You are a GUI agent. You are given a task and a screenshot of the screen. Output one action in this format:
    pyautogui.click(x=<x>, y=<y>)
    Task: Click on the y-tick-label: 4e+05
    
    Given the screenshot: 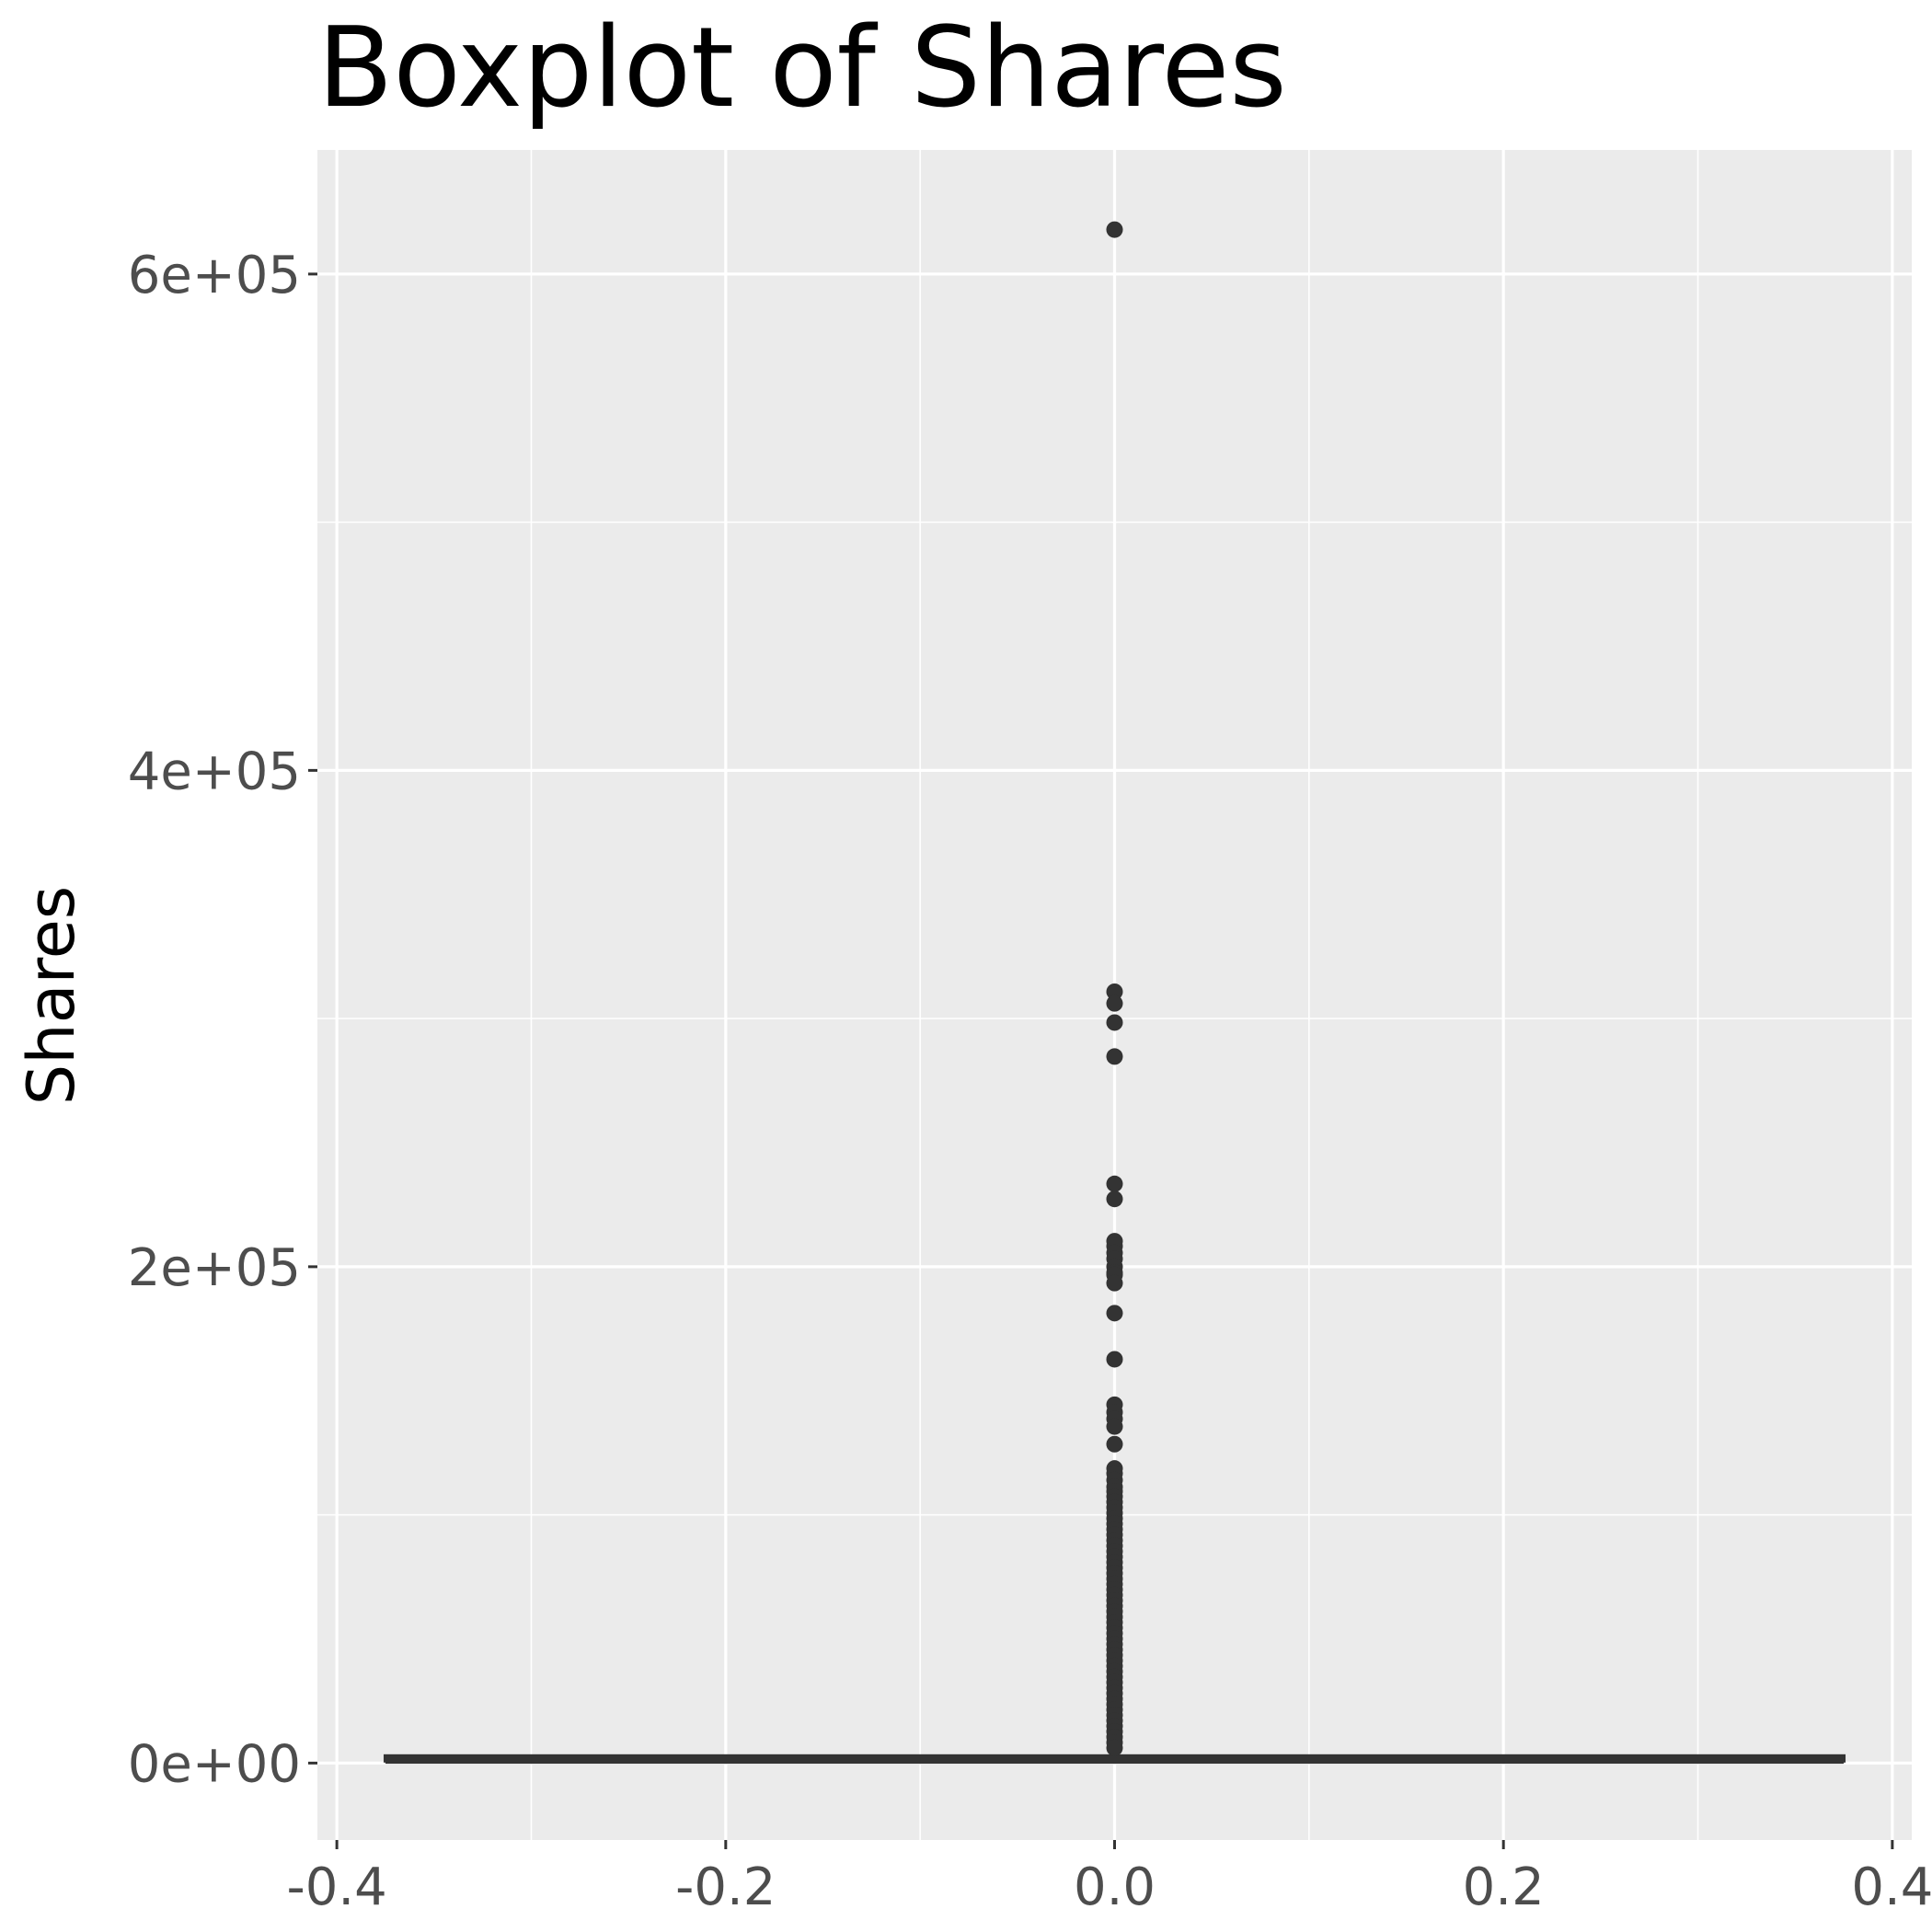 What is the action you would take?
    pyautogui.click(x=214, y=771)
    